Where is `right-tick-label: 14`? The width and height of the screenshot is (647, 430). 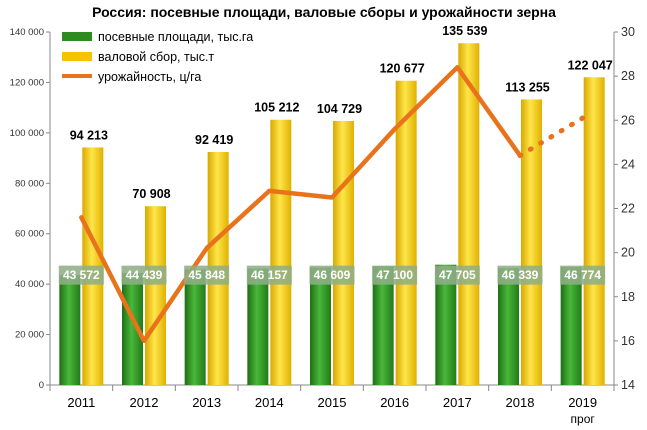 right-tick-label: 14 is located at coordinates (628, 385).